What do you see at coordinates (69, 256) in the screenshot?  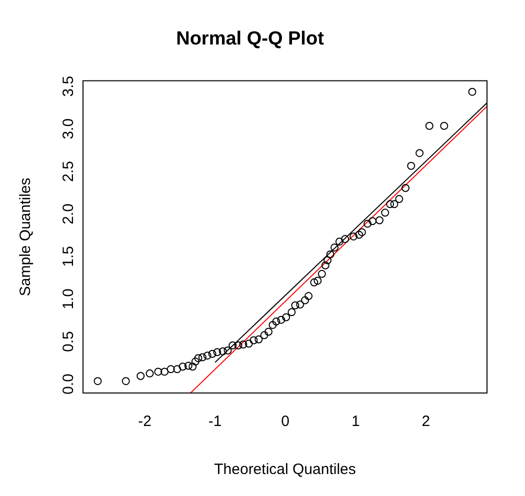 I see `y-tick-label: 1.5` at bounding box center [69, 256].